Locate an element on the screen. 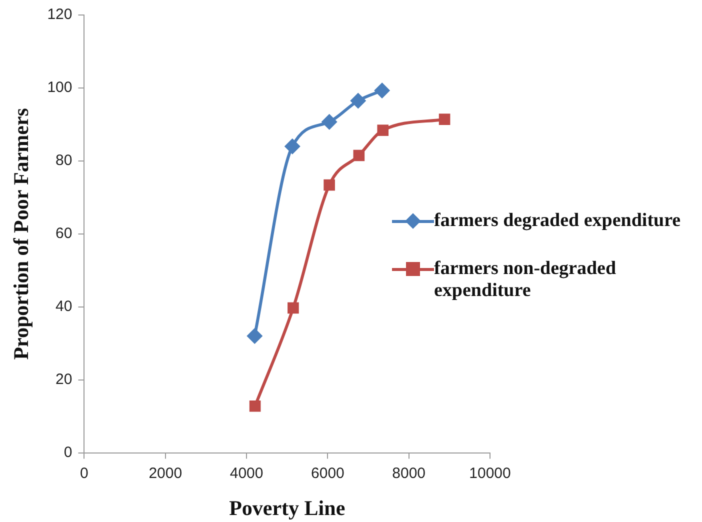 This screenshot has height=522, width=702. y-tick-label: 120 is located at coordinates (59, 15).